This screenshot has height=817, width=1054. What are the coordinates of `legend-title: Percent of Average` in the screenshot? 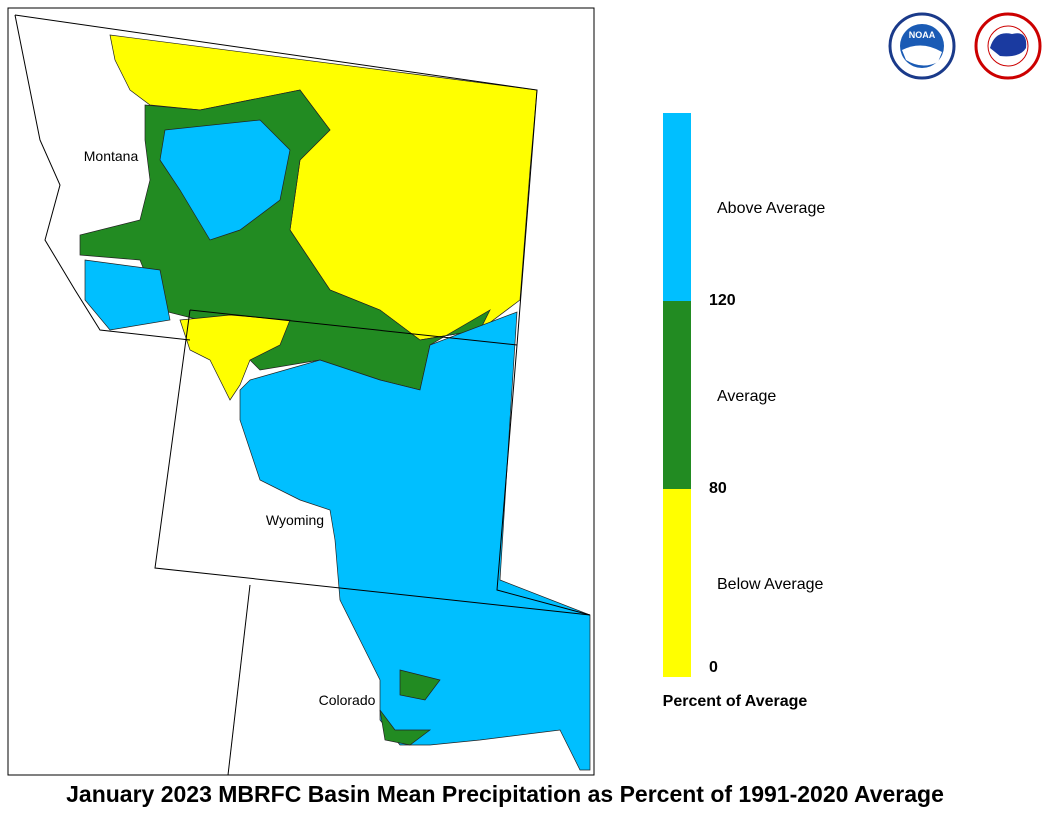 It's located at (735, 701).